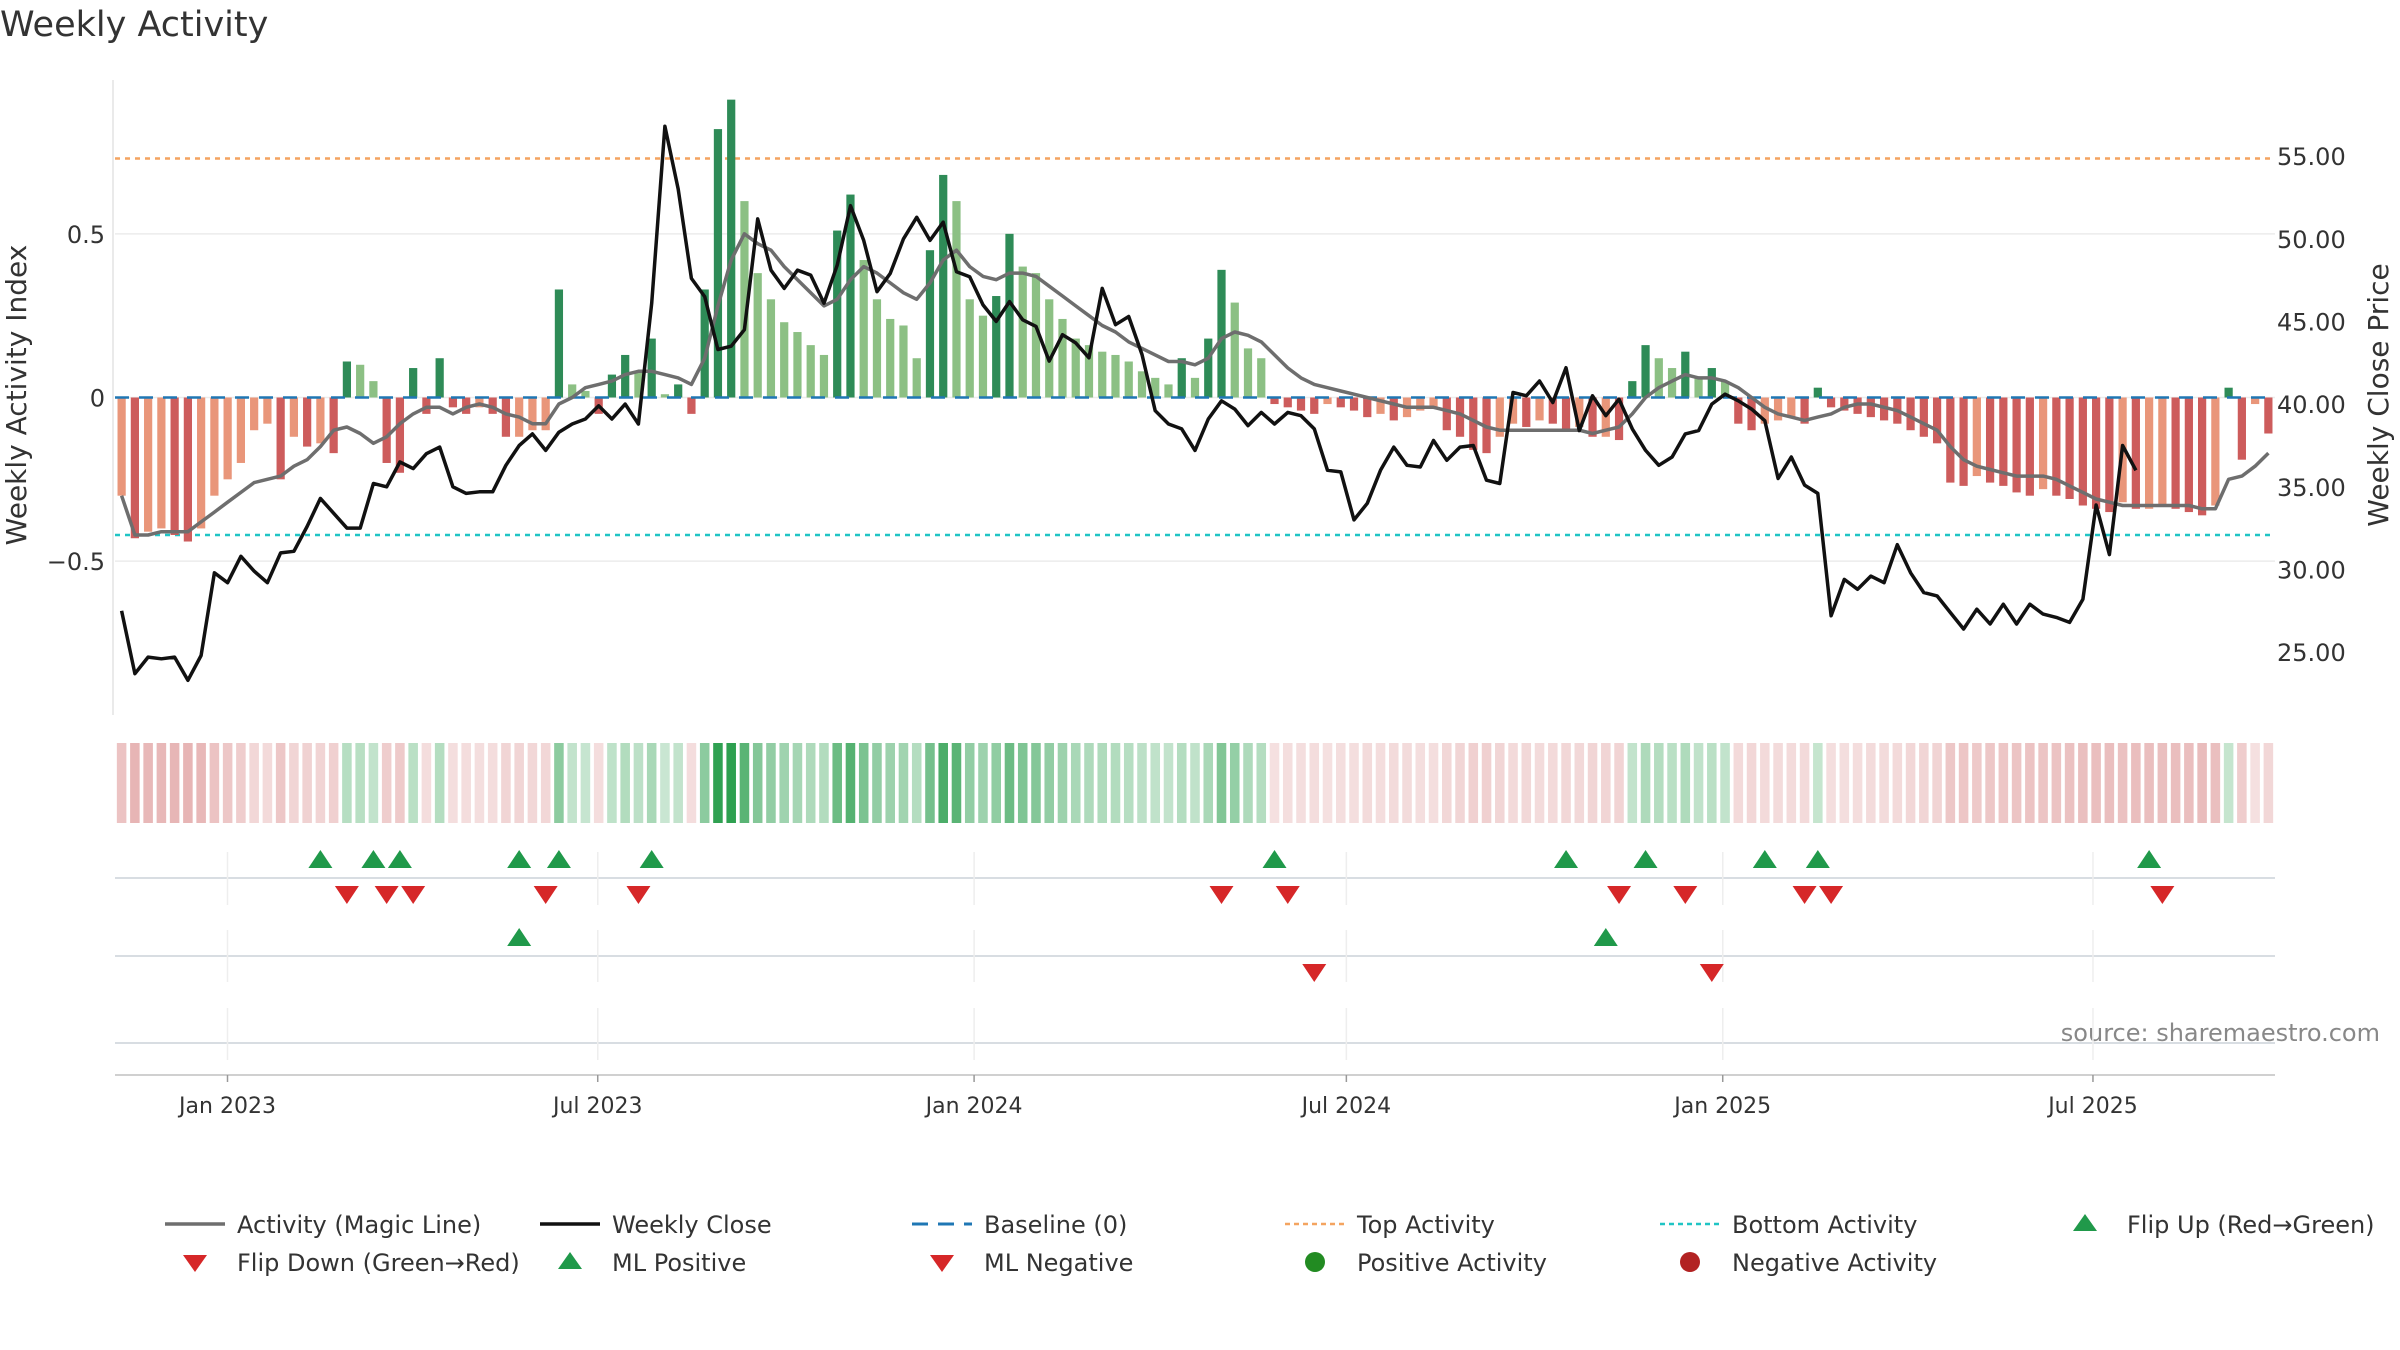 The height and width of the screenshot is (1350, 2400). I want to click on legend-item-close: Weekly Close, so click(656, 1225).